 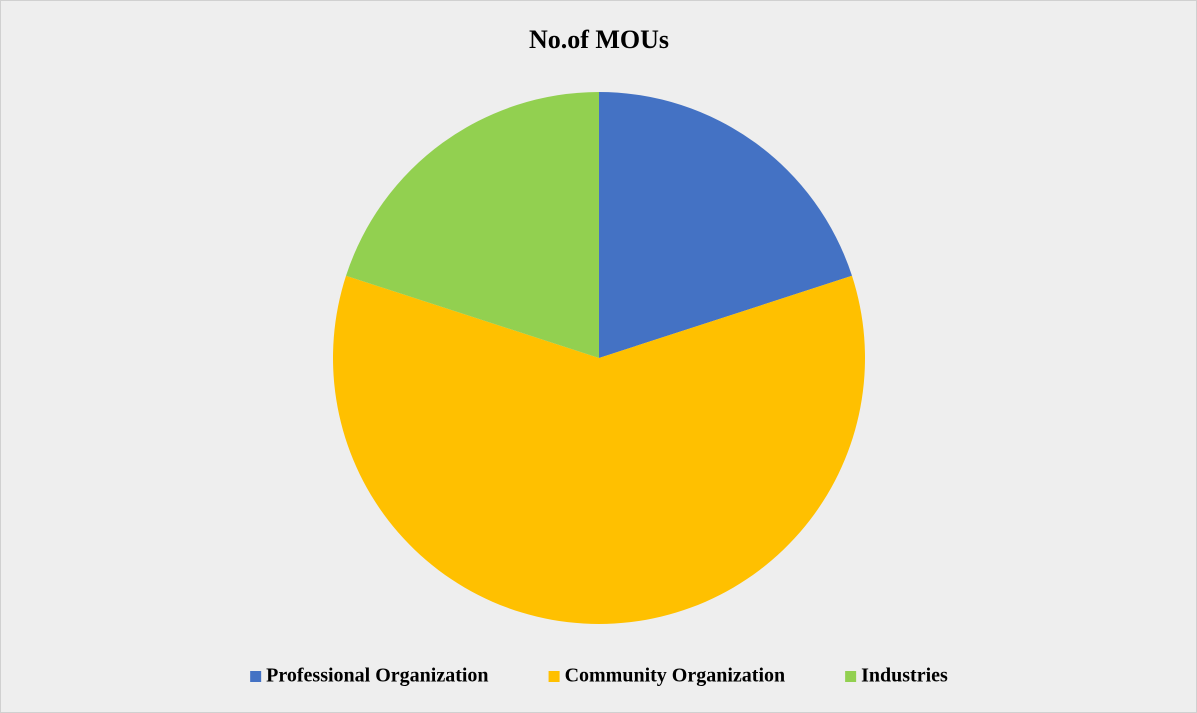 I want to click on chart-title: No.of MOUs, so click(x=599, y=39).